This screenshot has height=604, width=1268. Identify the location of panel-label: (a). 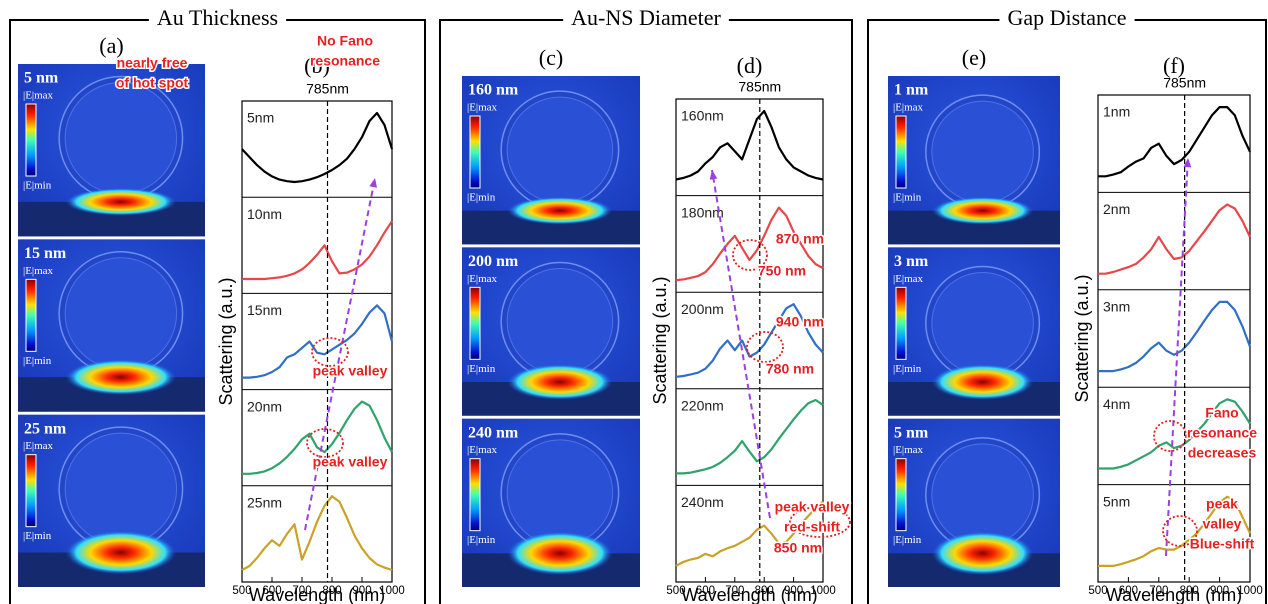
(111, 45).